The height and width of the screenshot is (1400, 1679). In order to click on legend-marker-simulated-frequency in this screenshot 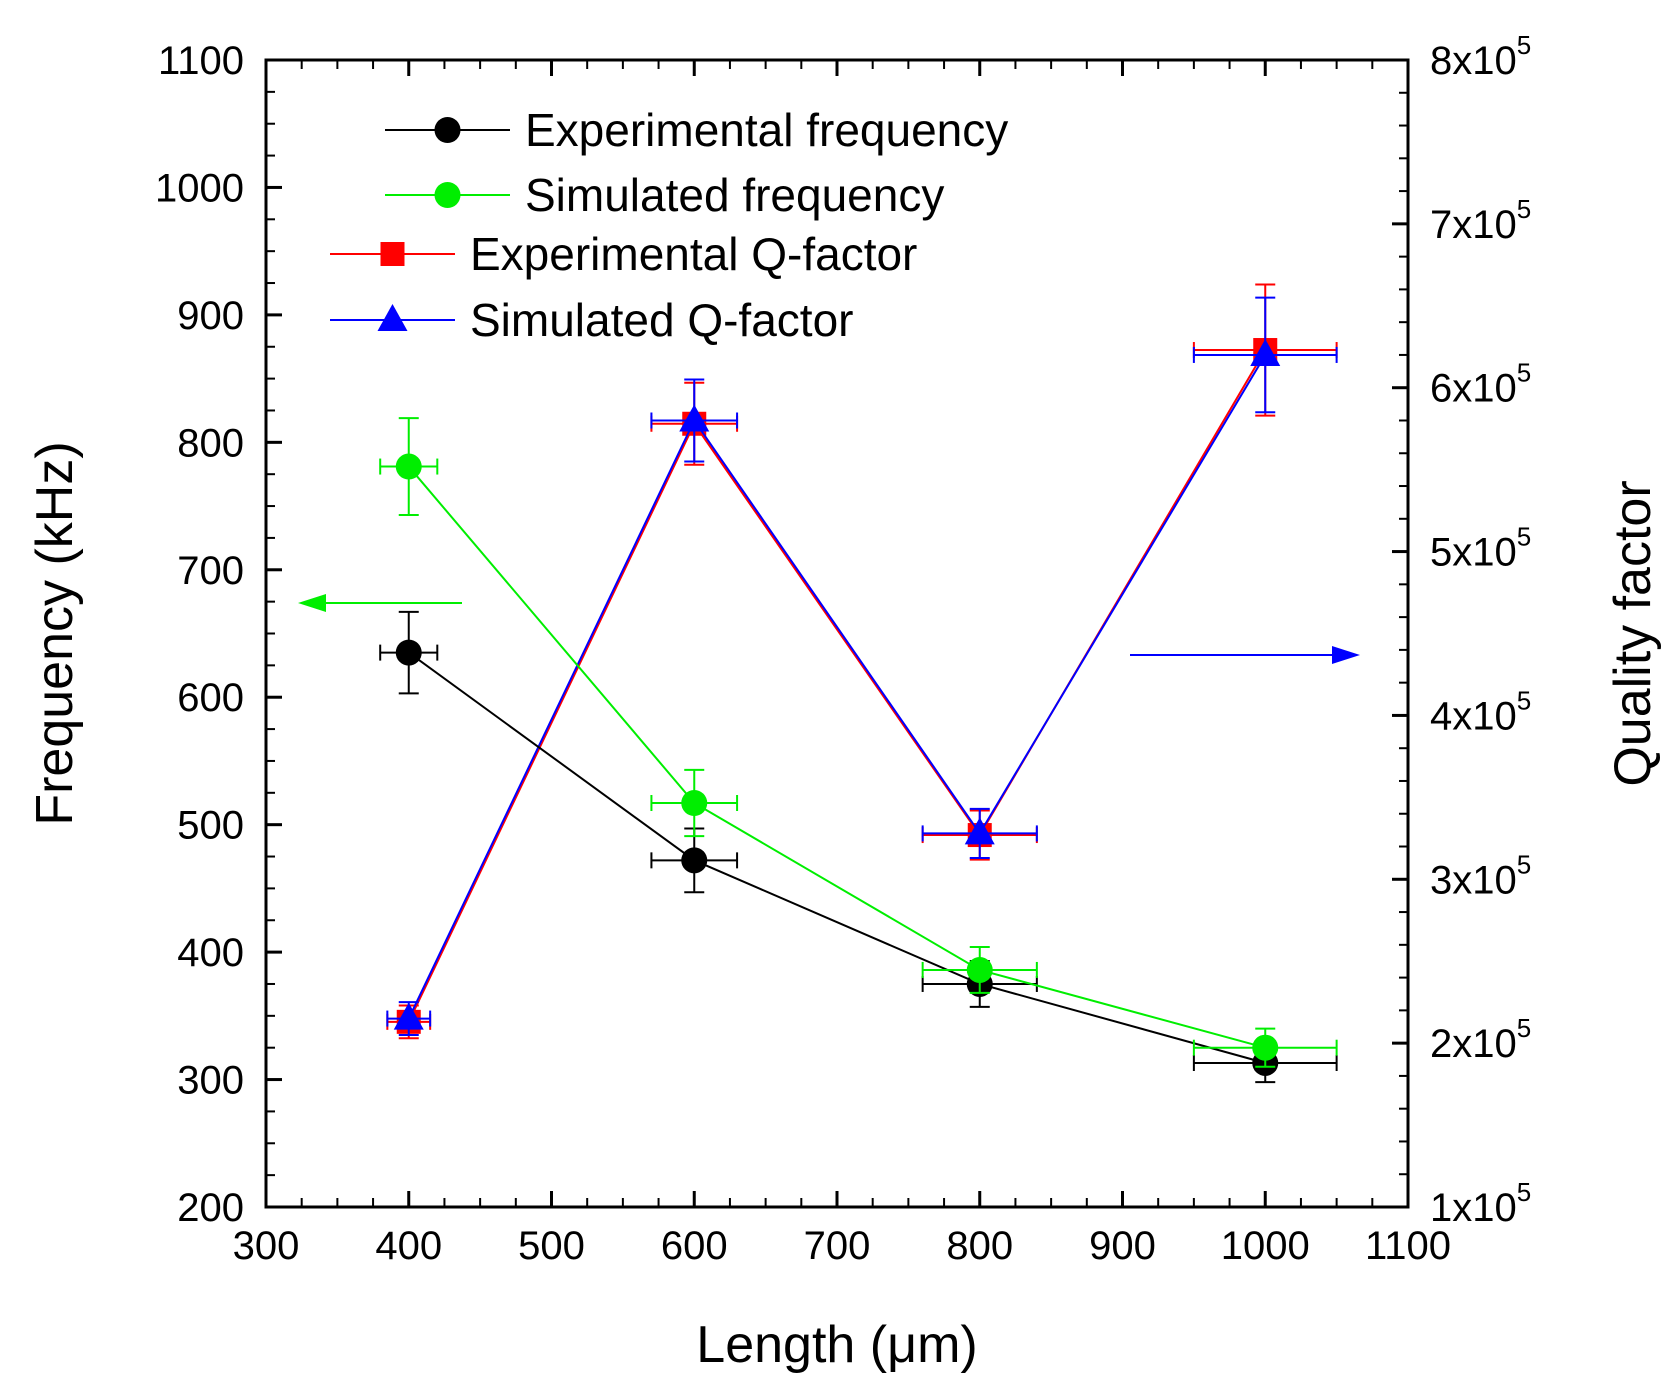, I will do `click(447, 195)`.